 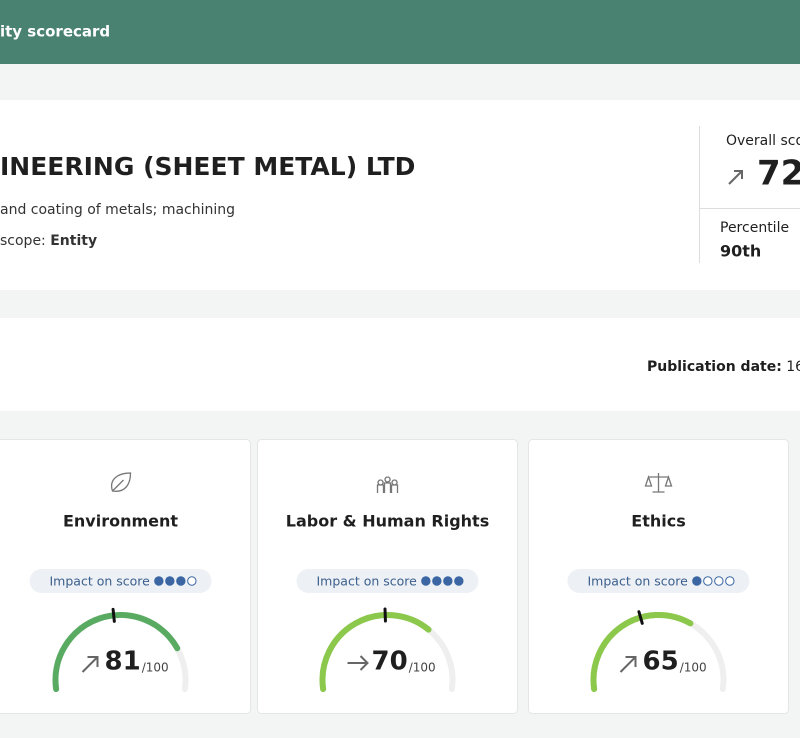 What do you see at coordinates (48, 241) in the screenshot?
I see `scope-label: scope: Entity` at bounding box center [48, 241].